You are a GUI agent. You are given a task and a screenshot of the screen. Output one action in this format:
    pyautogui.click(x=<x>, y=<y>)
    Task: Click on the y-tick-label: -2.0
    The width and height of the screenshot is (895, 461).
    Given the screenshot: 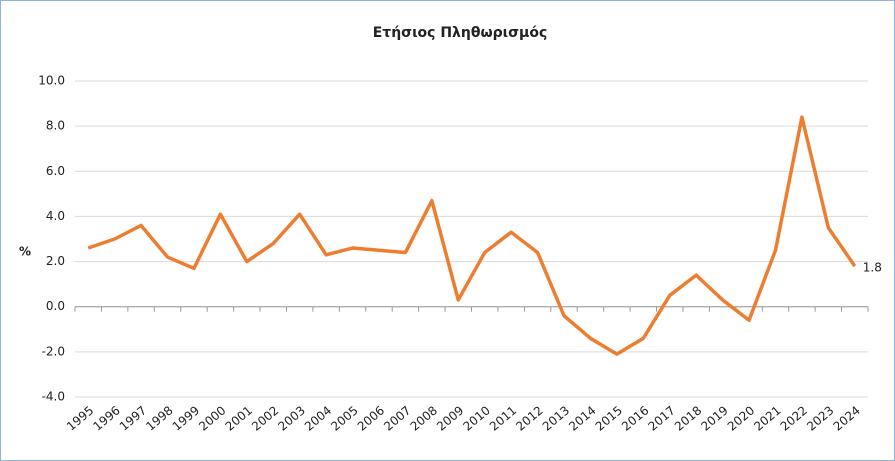 What is the action you would take?
    pyautogui.click(x=53, y=351)
    